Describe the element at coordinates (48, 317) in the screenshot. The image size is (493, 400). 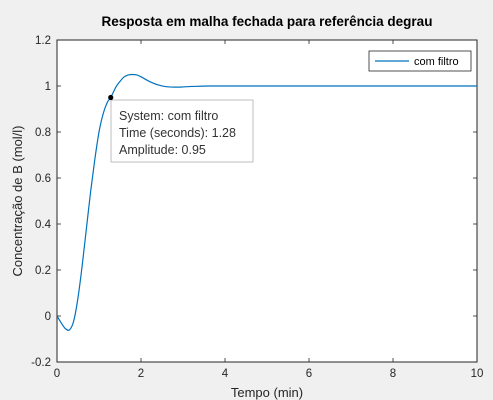
I see `y-tick-label: 0` at that location.